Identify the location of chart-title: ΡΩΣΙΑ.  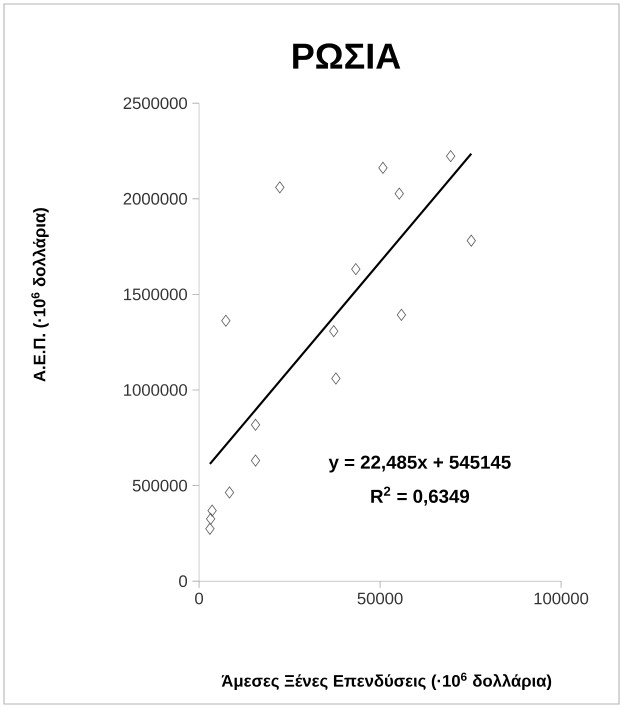
(346, 56).